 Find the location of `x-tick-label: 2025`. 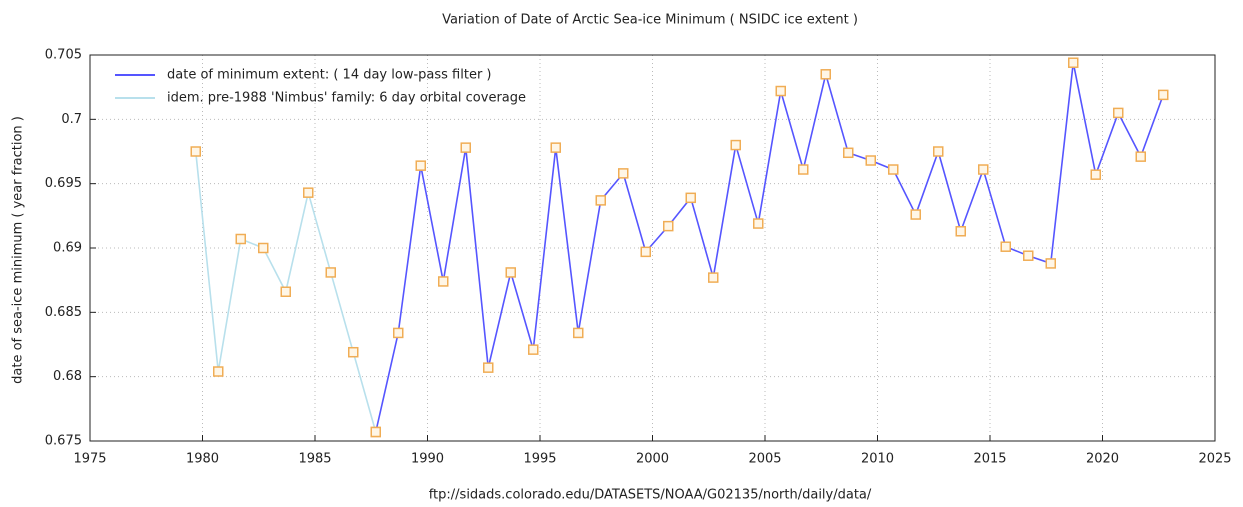

x-tick-label: 2025 is located at coordinates (1214, 459).